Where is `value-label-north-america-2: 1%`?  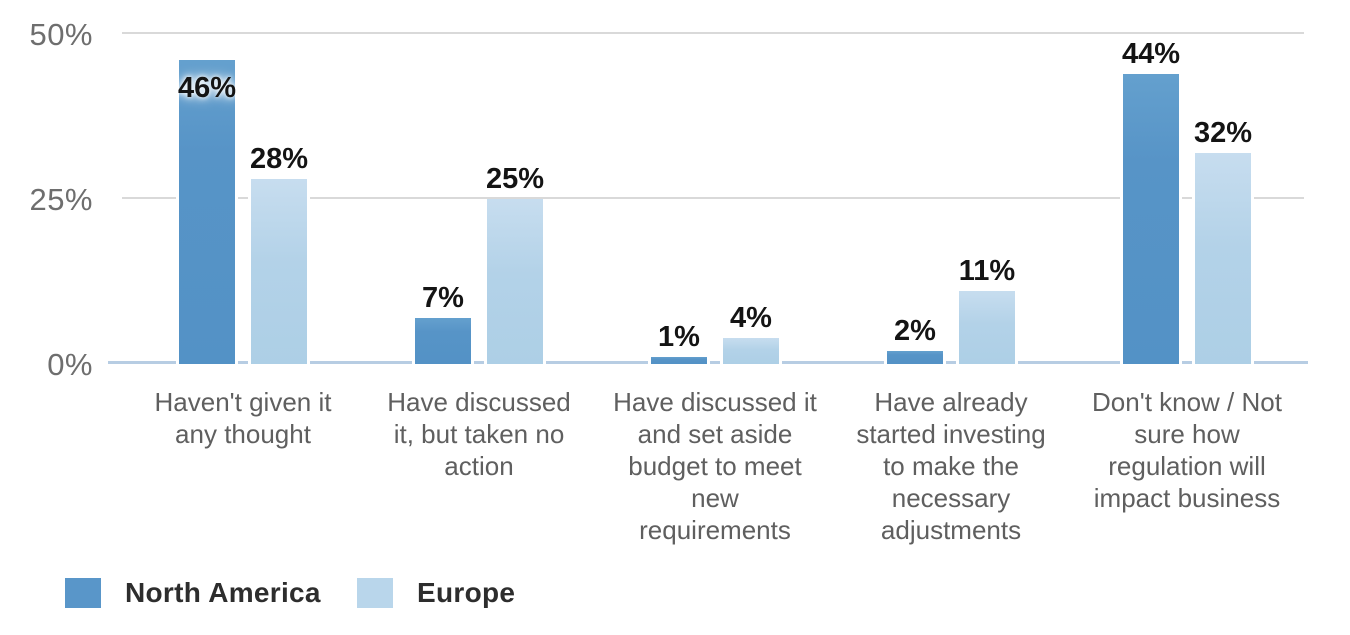 value-label-north-america-2: 1% is located at coordinates (679, 337).